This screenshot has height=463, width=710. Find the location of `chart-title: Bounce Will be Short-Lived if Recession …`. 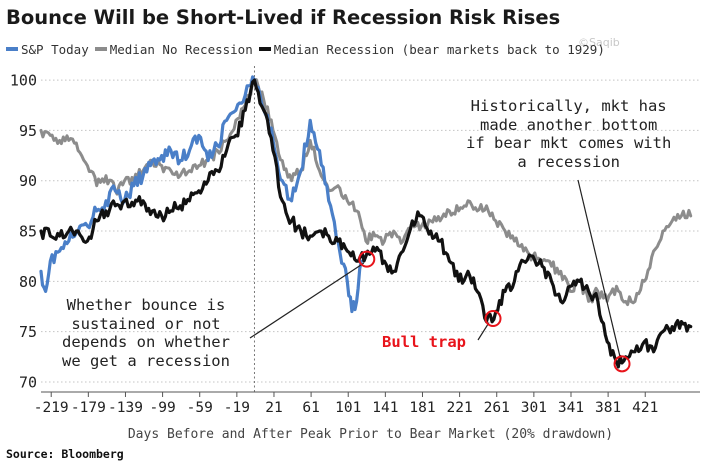

chart-title: Bounce Will be Short-Lived if Recession … is located at coordinates (283, 17).